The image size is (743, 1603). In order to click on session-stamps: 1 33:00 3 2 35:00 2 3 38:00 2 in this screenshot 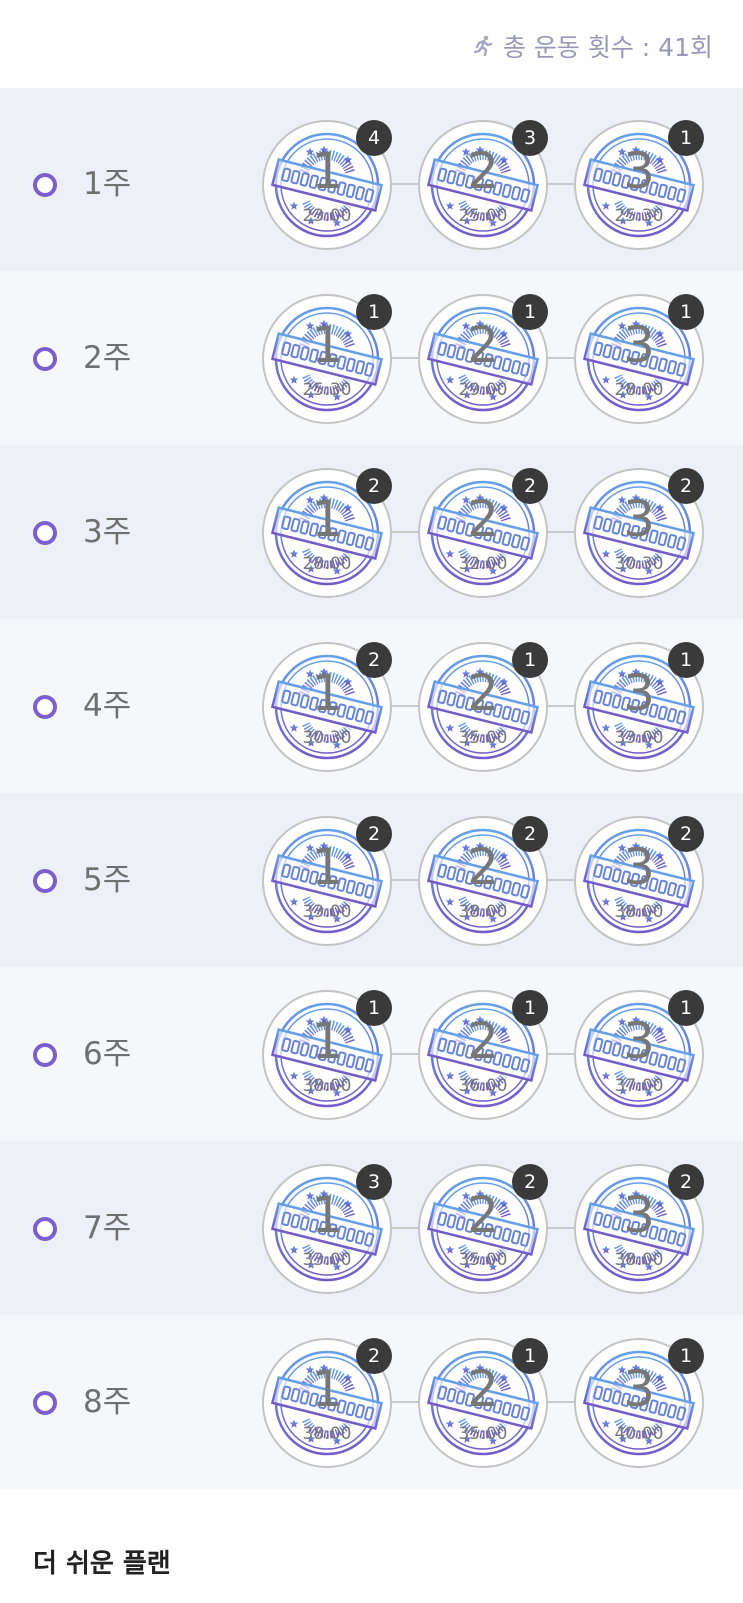, I will do `click(487, 1229)`.